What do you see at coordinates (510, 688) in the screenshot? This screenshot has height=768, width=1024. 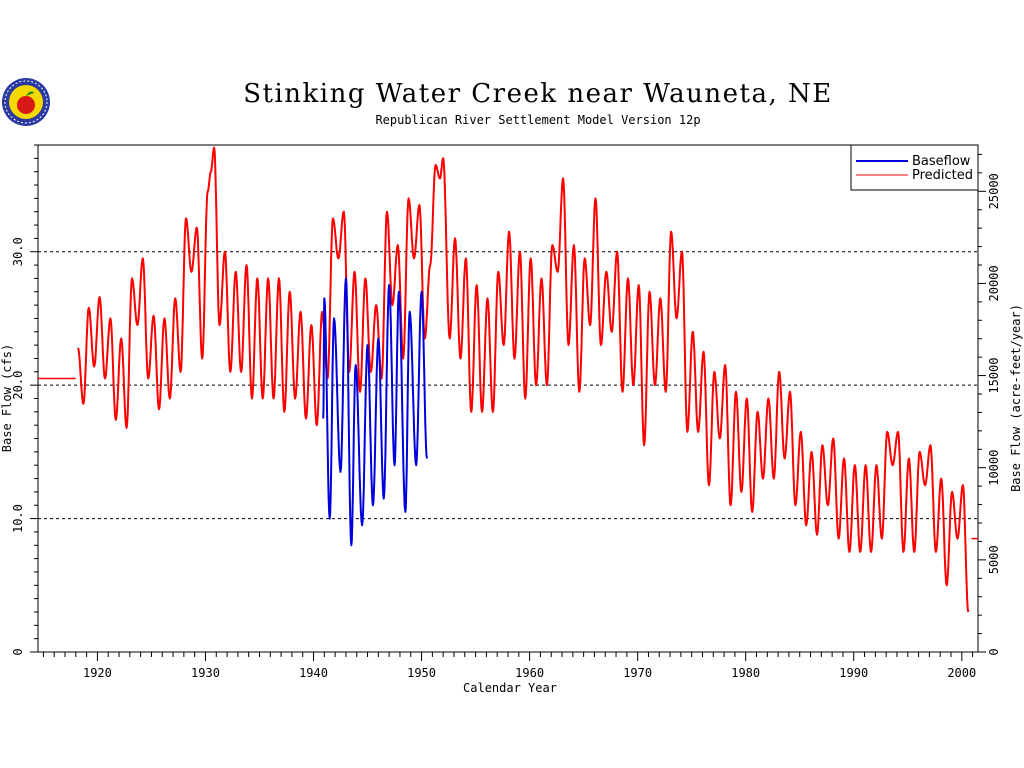 I see `x-axis-label: Calendar Year` at bounding box center [510, 688].